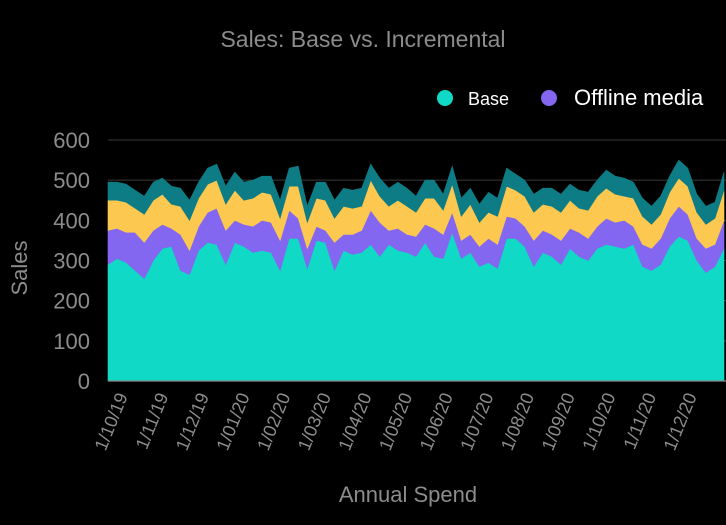 The width and height of the screenshot is (726, 525). What do you see at coordinates (408, 494) in the screenshot?
I see `x-axis-label: Annual Spend` at bounding box center [408, 494].